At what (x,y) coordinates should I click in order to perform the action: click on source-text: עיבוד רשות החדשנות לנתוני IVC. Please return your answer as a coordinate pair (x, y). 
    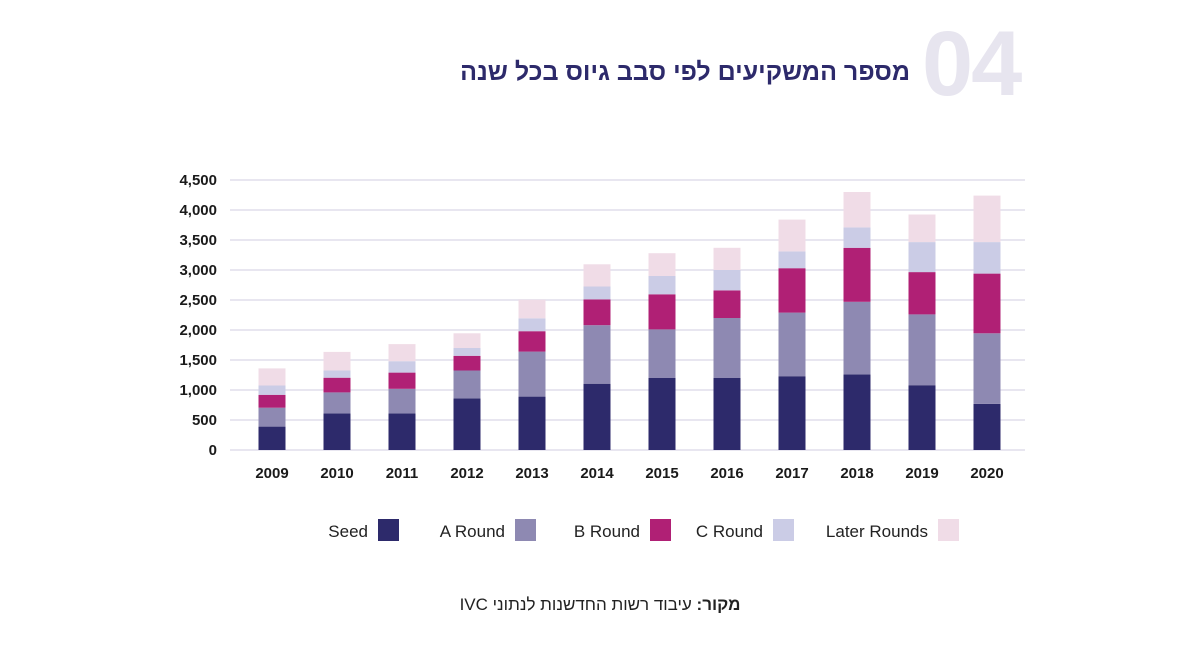
    Looking at the image, I should click on (578, 604).